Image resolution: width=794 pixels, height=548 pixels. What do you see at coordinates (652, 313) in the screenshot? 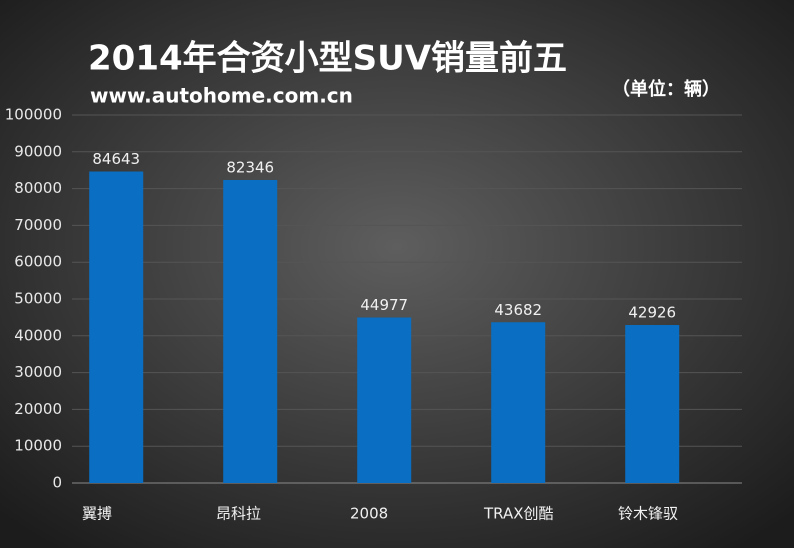
I see `value-label: 42926` at bounding box center [652, 313].